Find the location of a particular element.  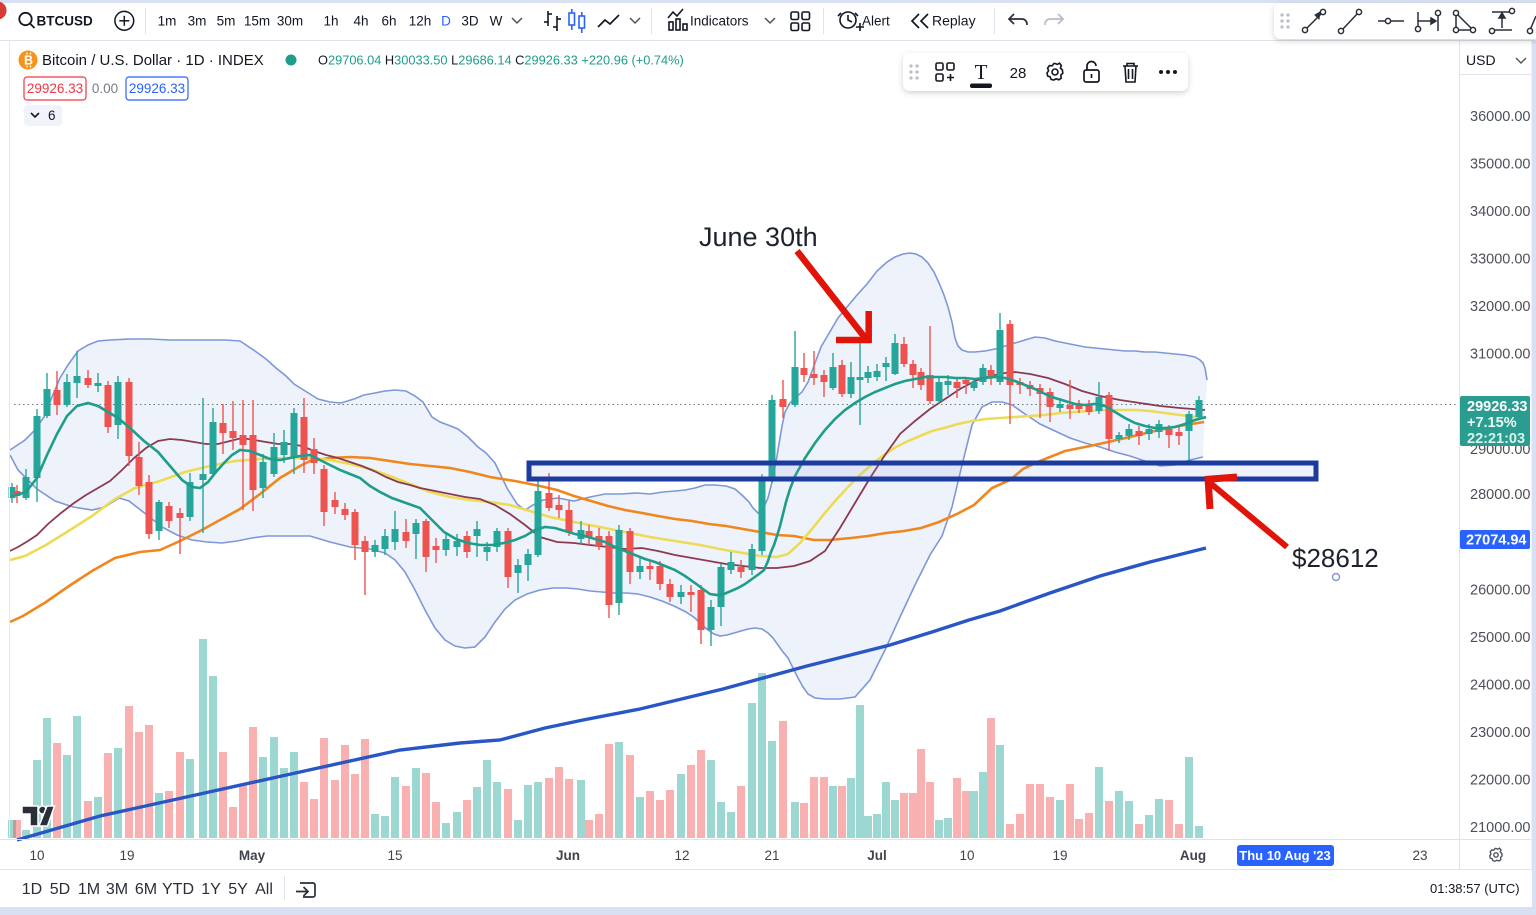

svg-text: 21000.00 is located at coordinates (1500, 828).